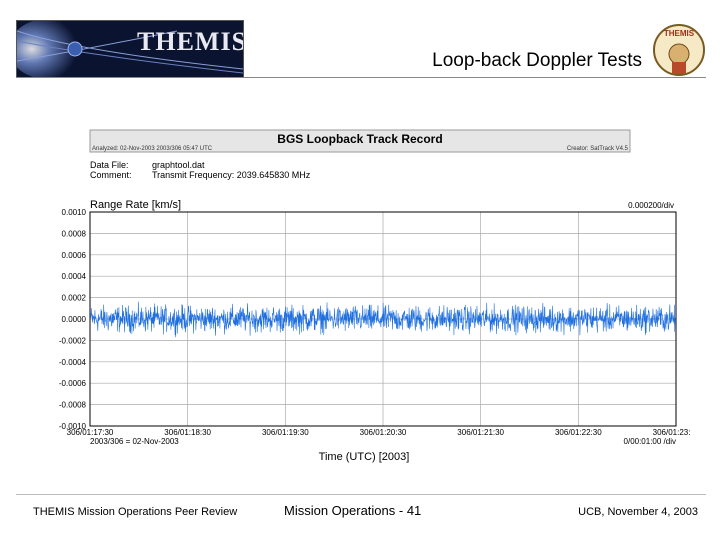  I want to click on y-tick-label: 0.0006, so click(74, 255).